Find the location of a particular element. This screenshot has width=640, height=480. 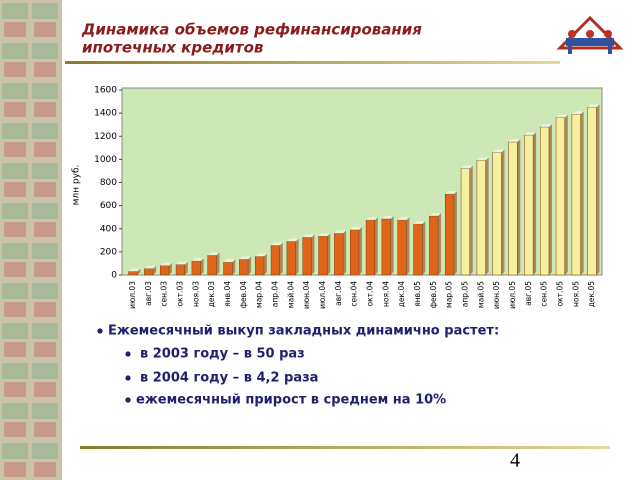

bullet-text: в 2004 году – в 4,2 раза is located at coordinates (229, 378).